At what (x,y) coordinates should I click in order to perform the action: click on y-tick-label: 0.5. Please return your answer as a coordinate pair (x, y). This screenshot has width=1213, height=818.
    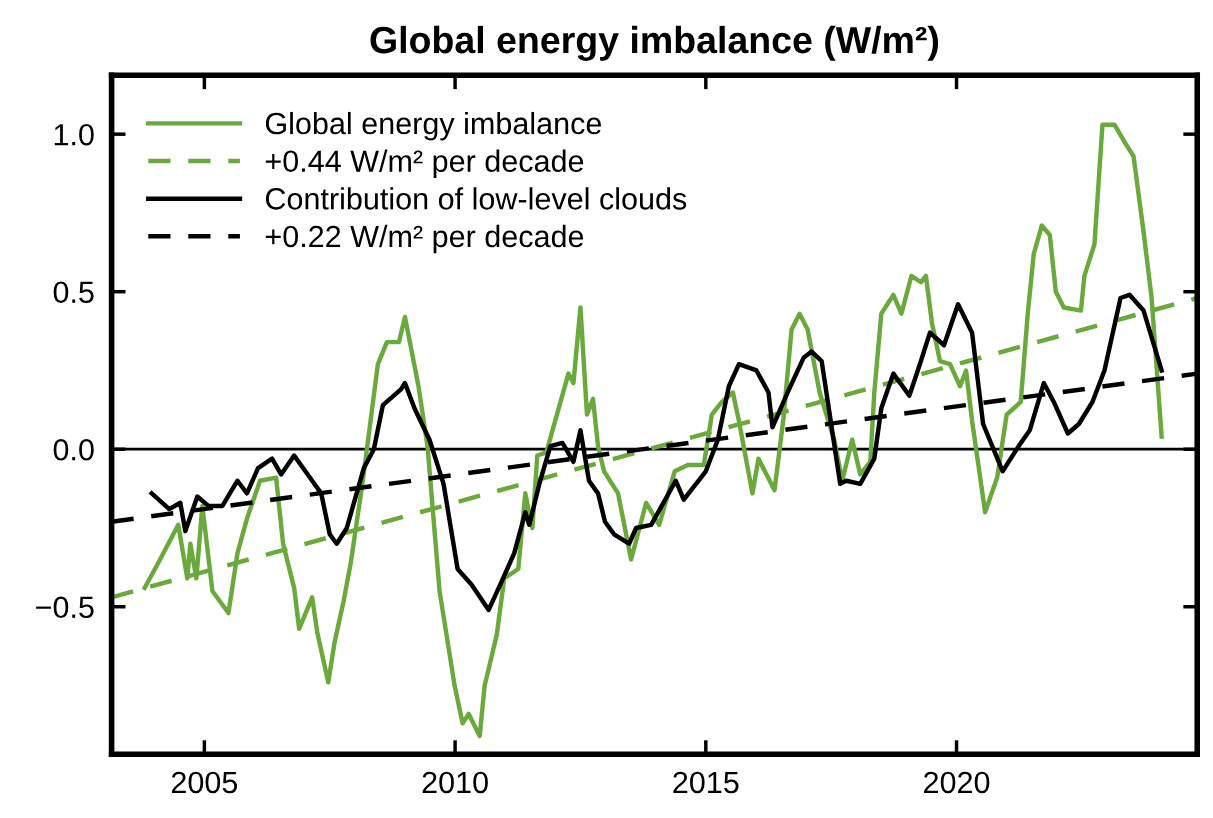
    Looking at the image, I should click on (73, 292).